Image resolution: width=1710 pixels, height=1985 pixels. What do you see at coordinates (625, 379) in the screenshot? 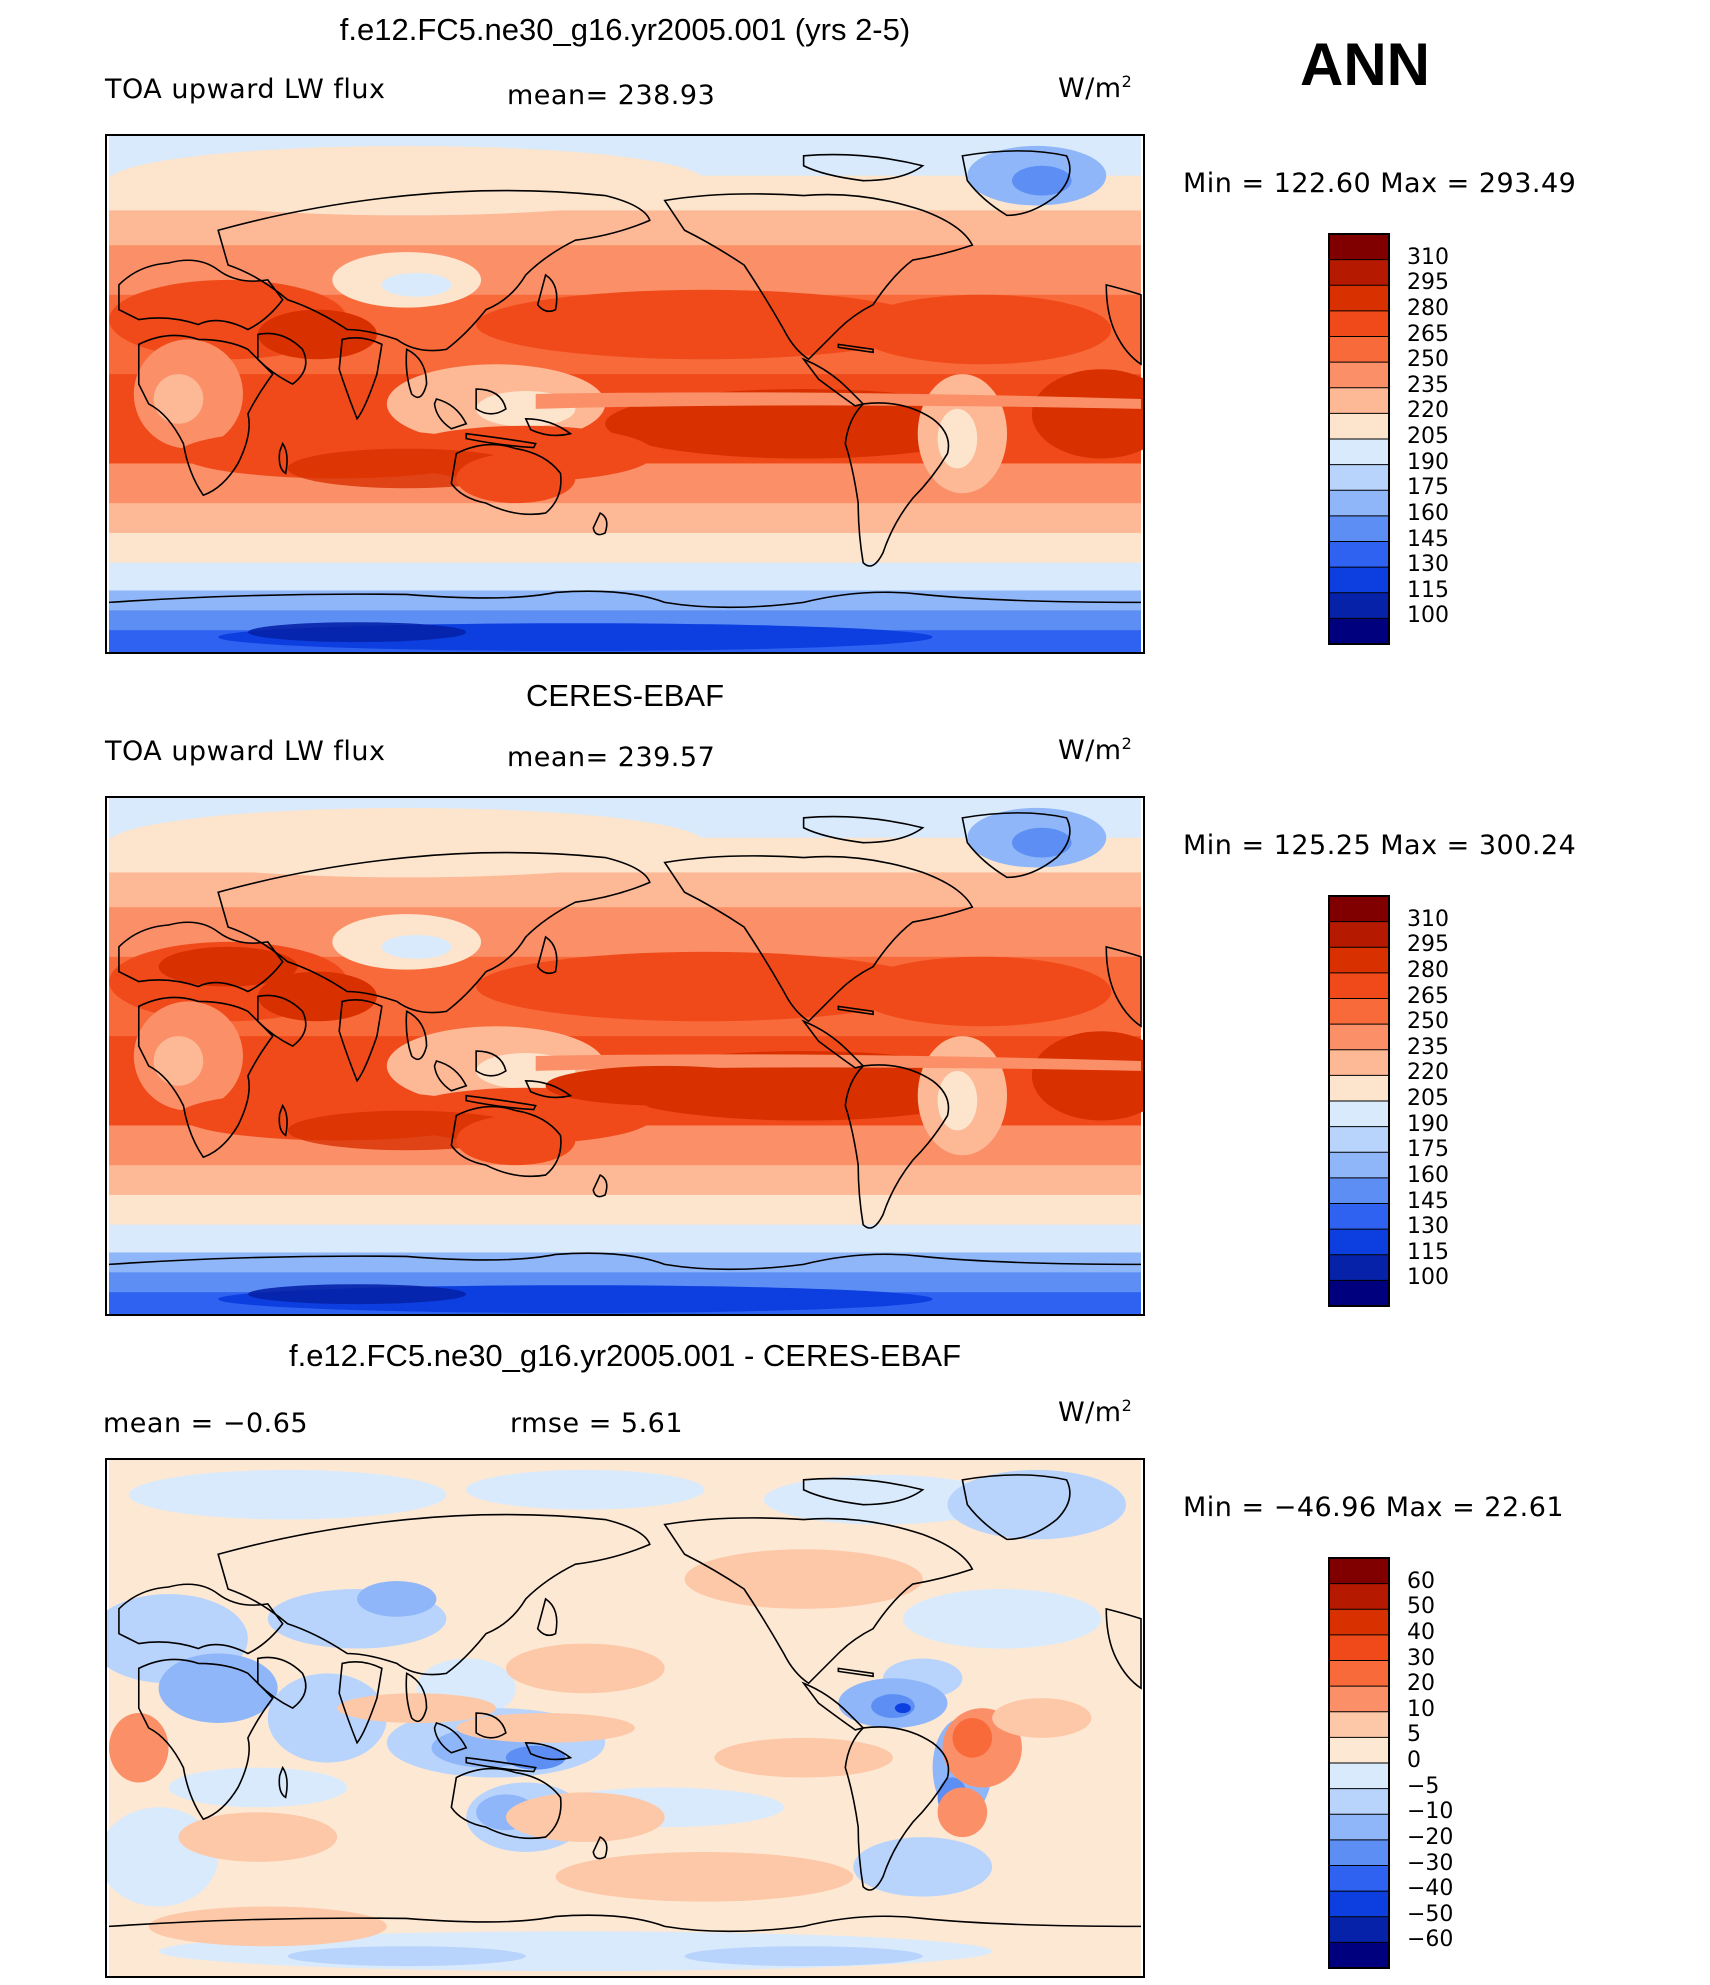
I see `panel-1-coastlines` at bounding box center [625, 379].